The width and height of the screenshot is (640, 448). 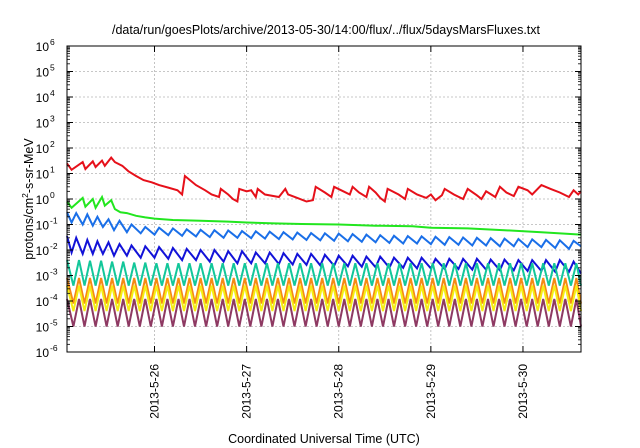 What do you see at coordinates (523, 391) in the screenshot?
I see `x-tick-label: 2013-5-30` at bounding box center [523, 391].